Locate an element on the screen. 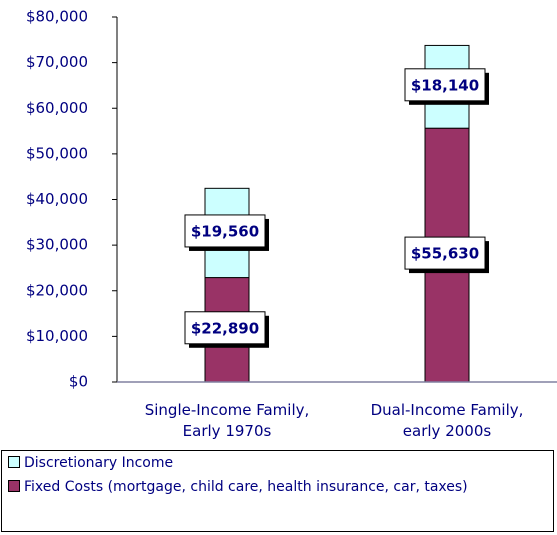  y-tick-label: $60,000 is located at coordinates (57, 108).